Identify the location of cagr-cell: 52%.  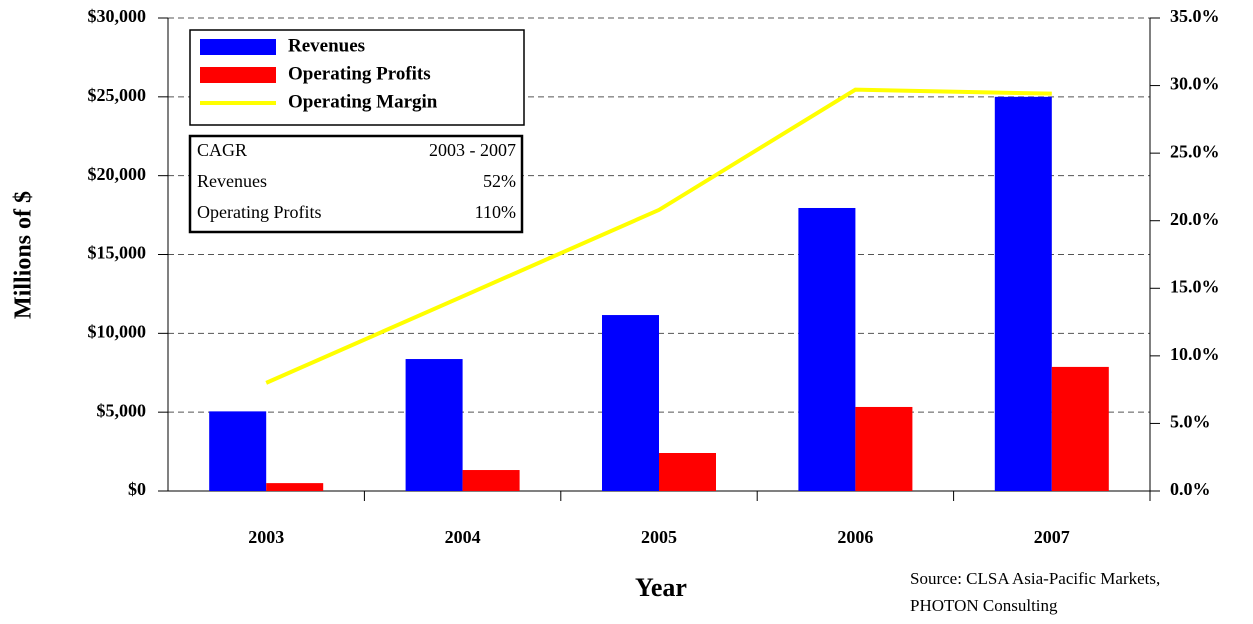
(499, 181).